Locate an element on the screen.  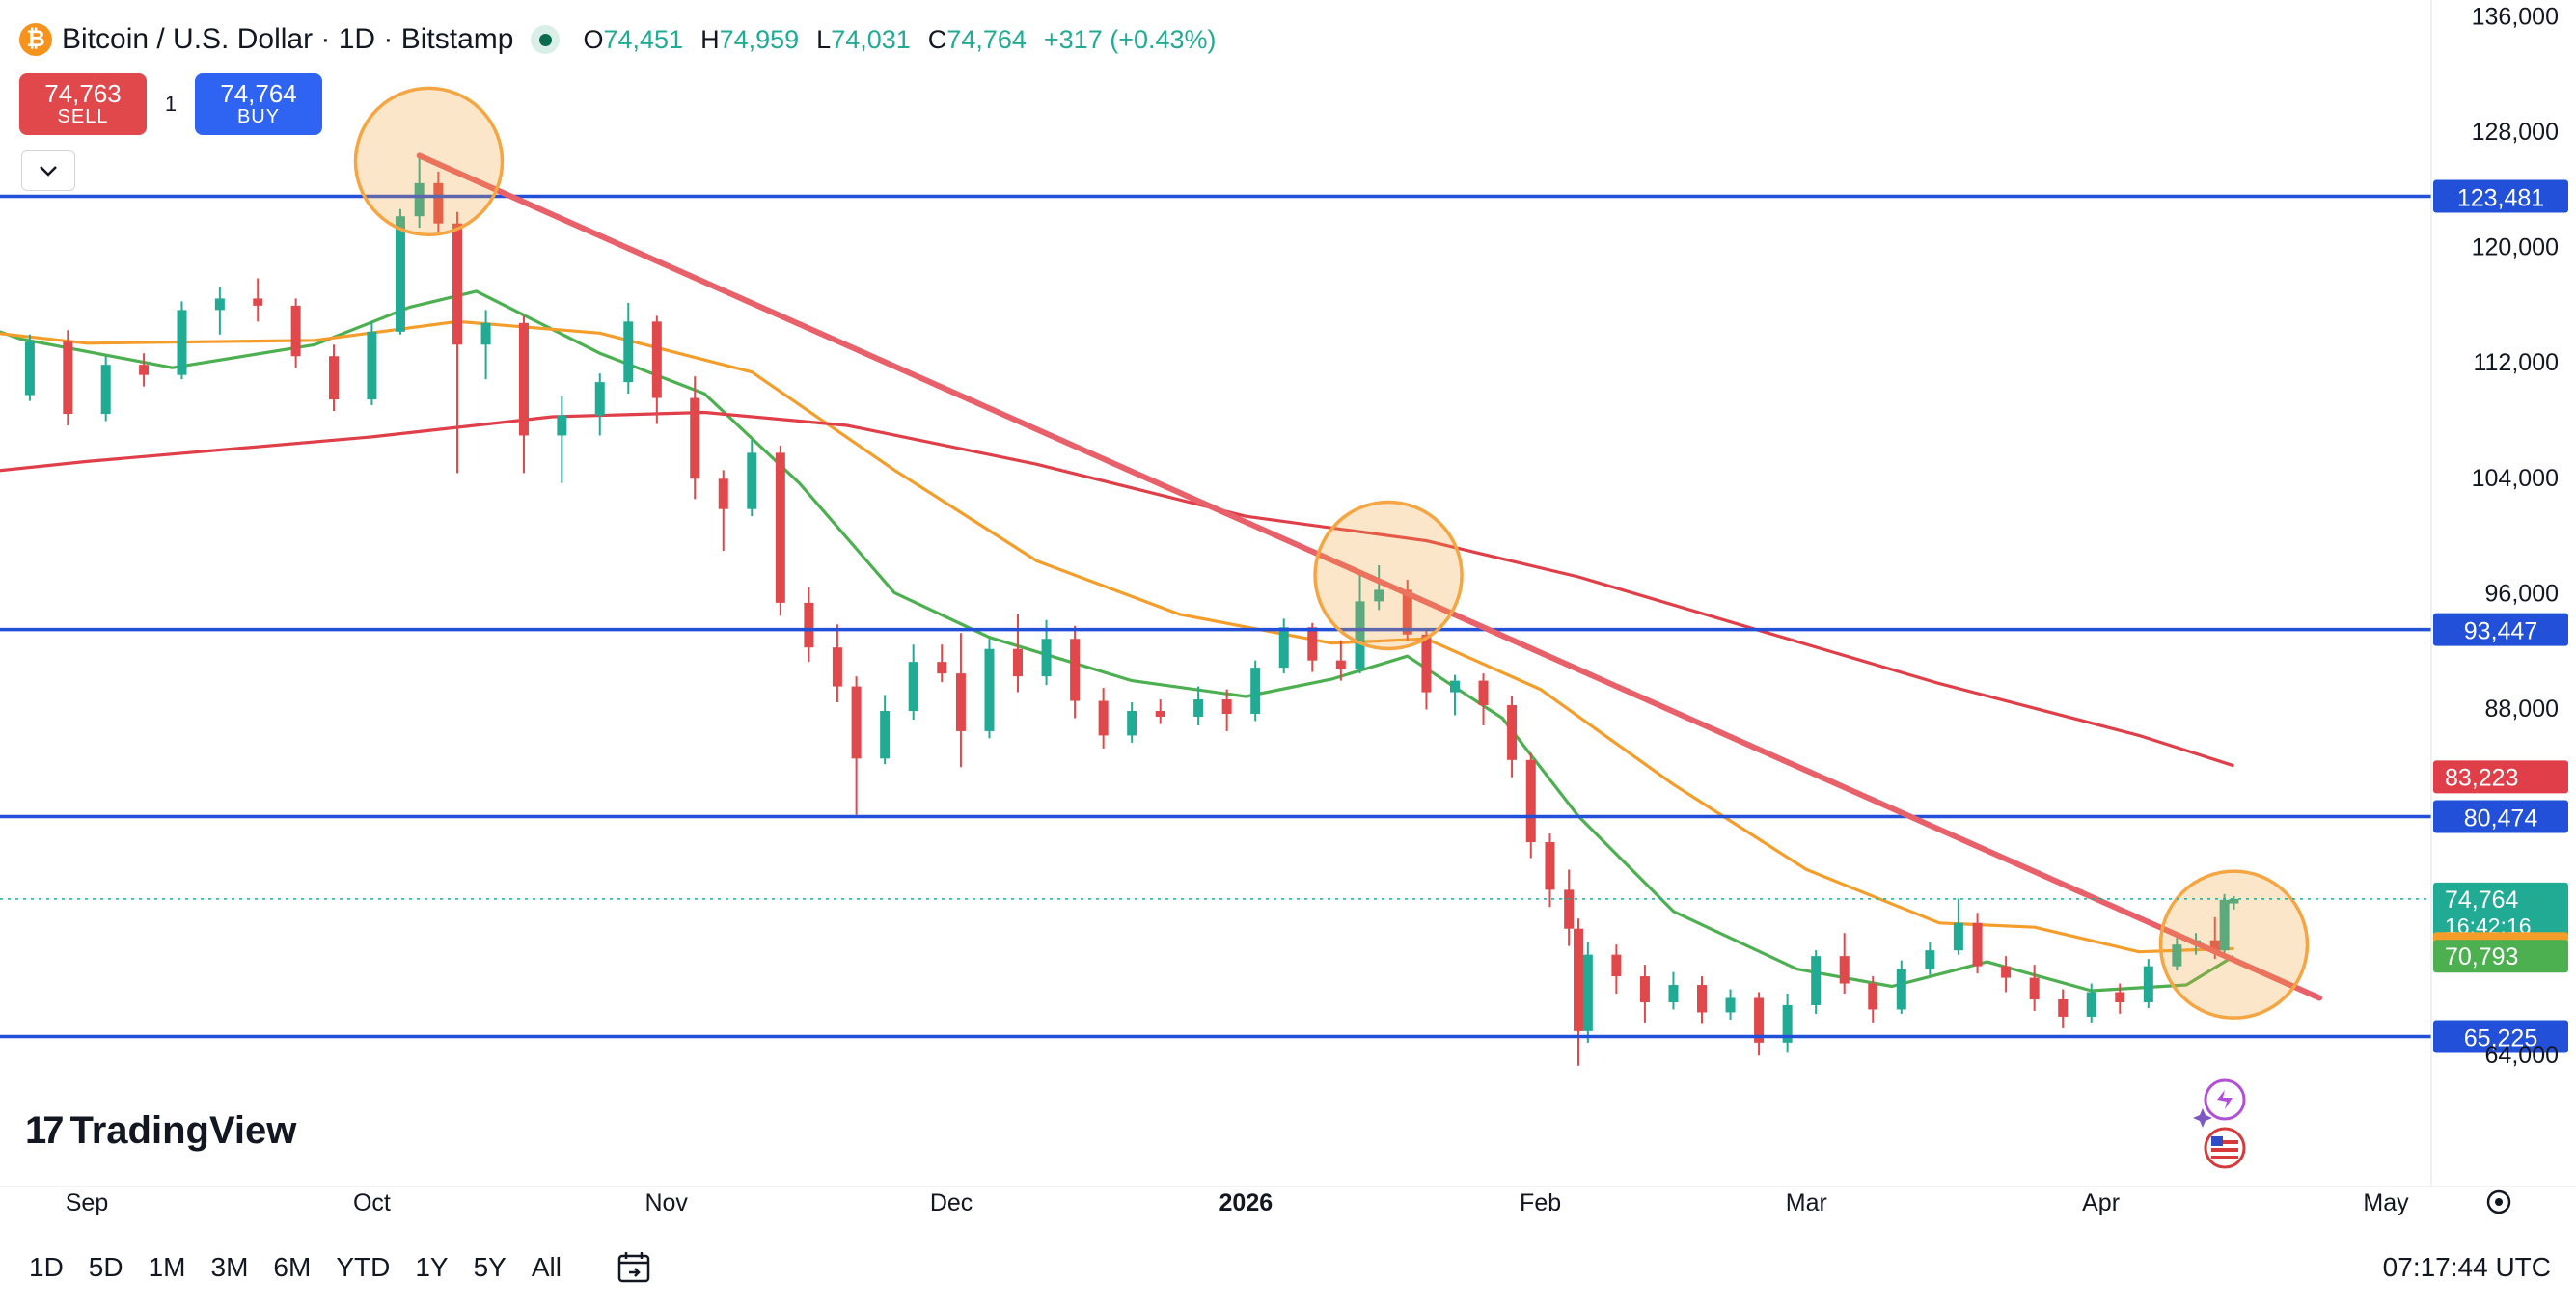
change-value: +317 (+0.43%) is located at coordinates (1130, 39).